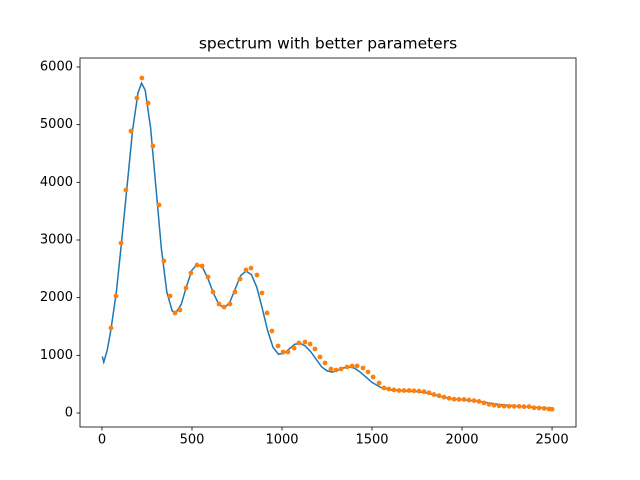 The image size is (640, 480). Describe the element at coordinates (56, 182) in the screenshot. I see `y-tick-label: 4000` at that location.